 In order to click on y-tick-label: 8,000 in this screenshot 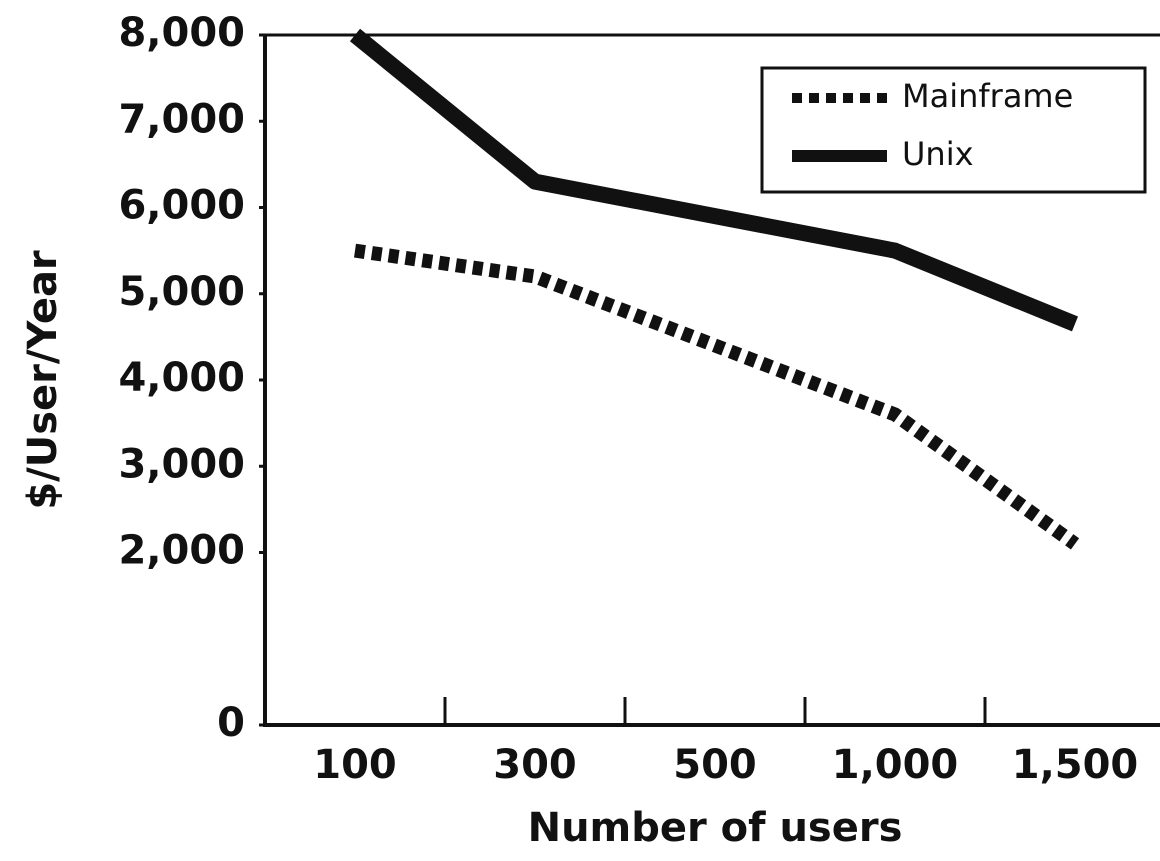, I will do `click(181, 33)`.